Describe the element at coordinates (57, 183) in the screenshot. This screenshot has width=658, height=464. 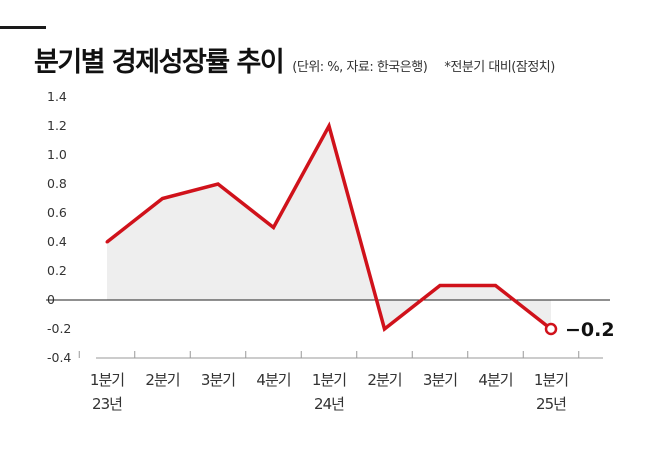
I see `y-tick-label: 0.8` at that location.